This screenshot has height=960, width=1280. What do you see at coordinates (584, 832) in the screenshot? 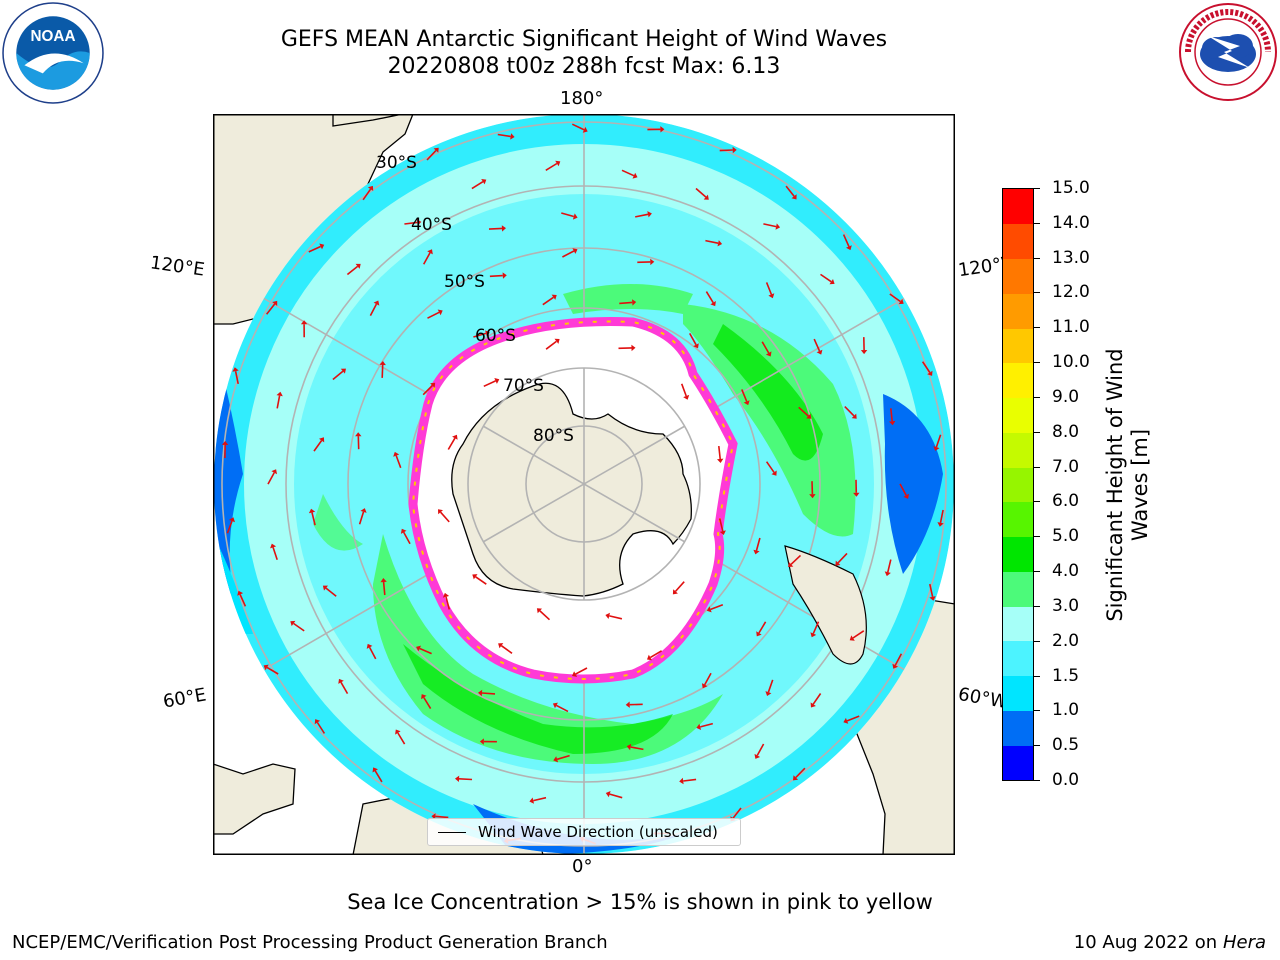
I see `map-legend: Wind Wave Direction (unscaled)` at bounding box center [584, 832].